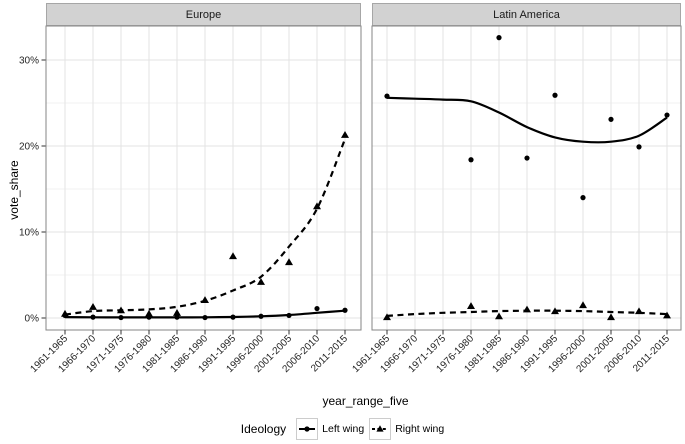 This screenshot has width=685, height=444. I want to click on dashed-line-triangle-glyph, so click(380, 428).